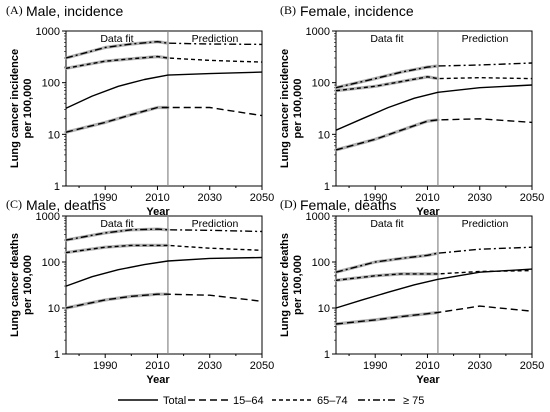 Image resolution: width=550 pixels, height=412 pixels. I want to click on panel-label: (C), so click(14, 204).